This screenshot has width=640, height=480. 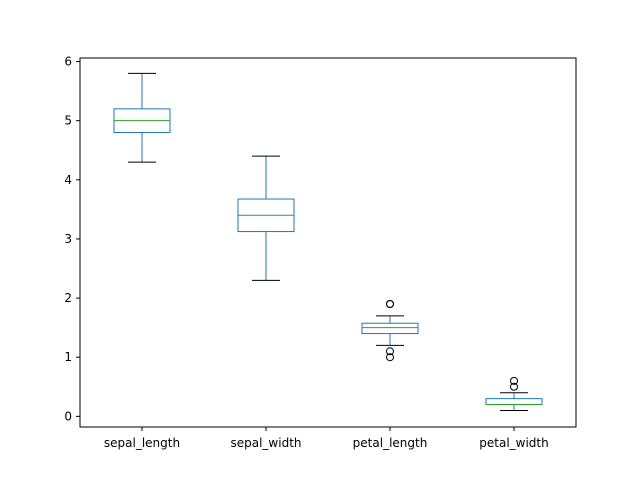 I want to click on y-tick-label-2: 2, so click(x=68, y=298).